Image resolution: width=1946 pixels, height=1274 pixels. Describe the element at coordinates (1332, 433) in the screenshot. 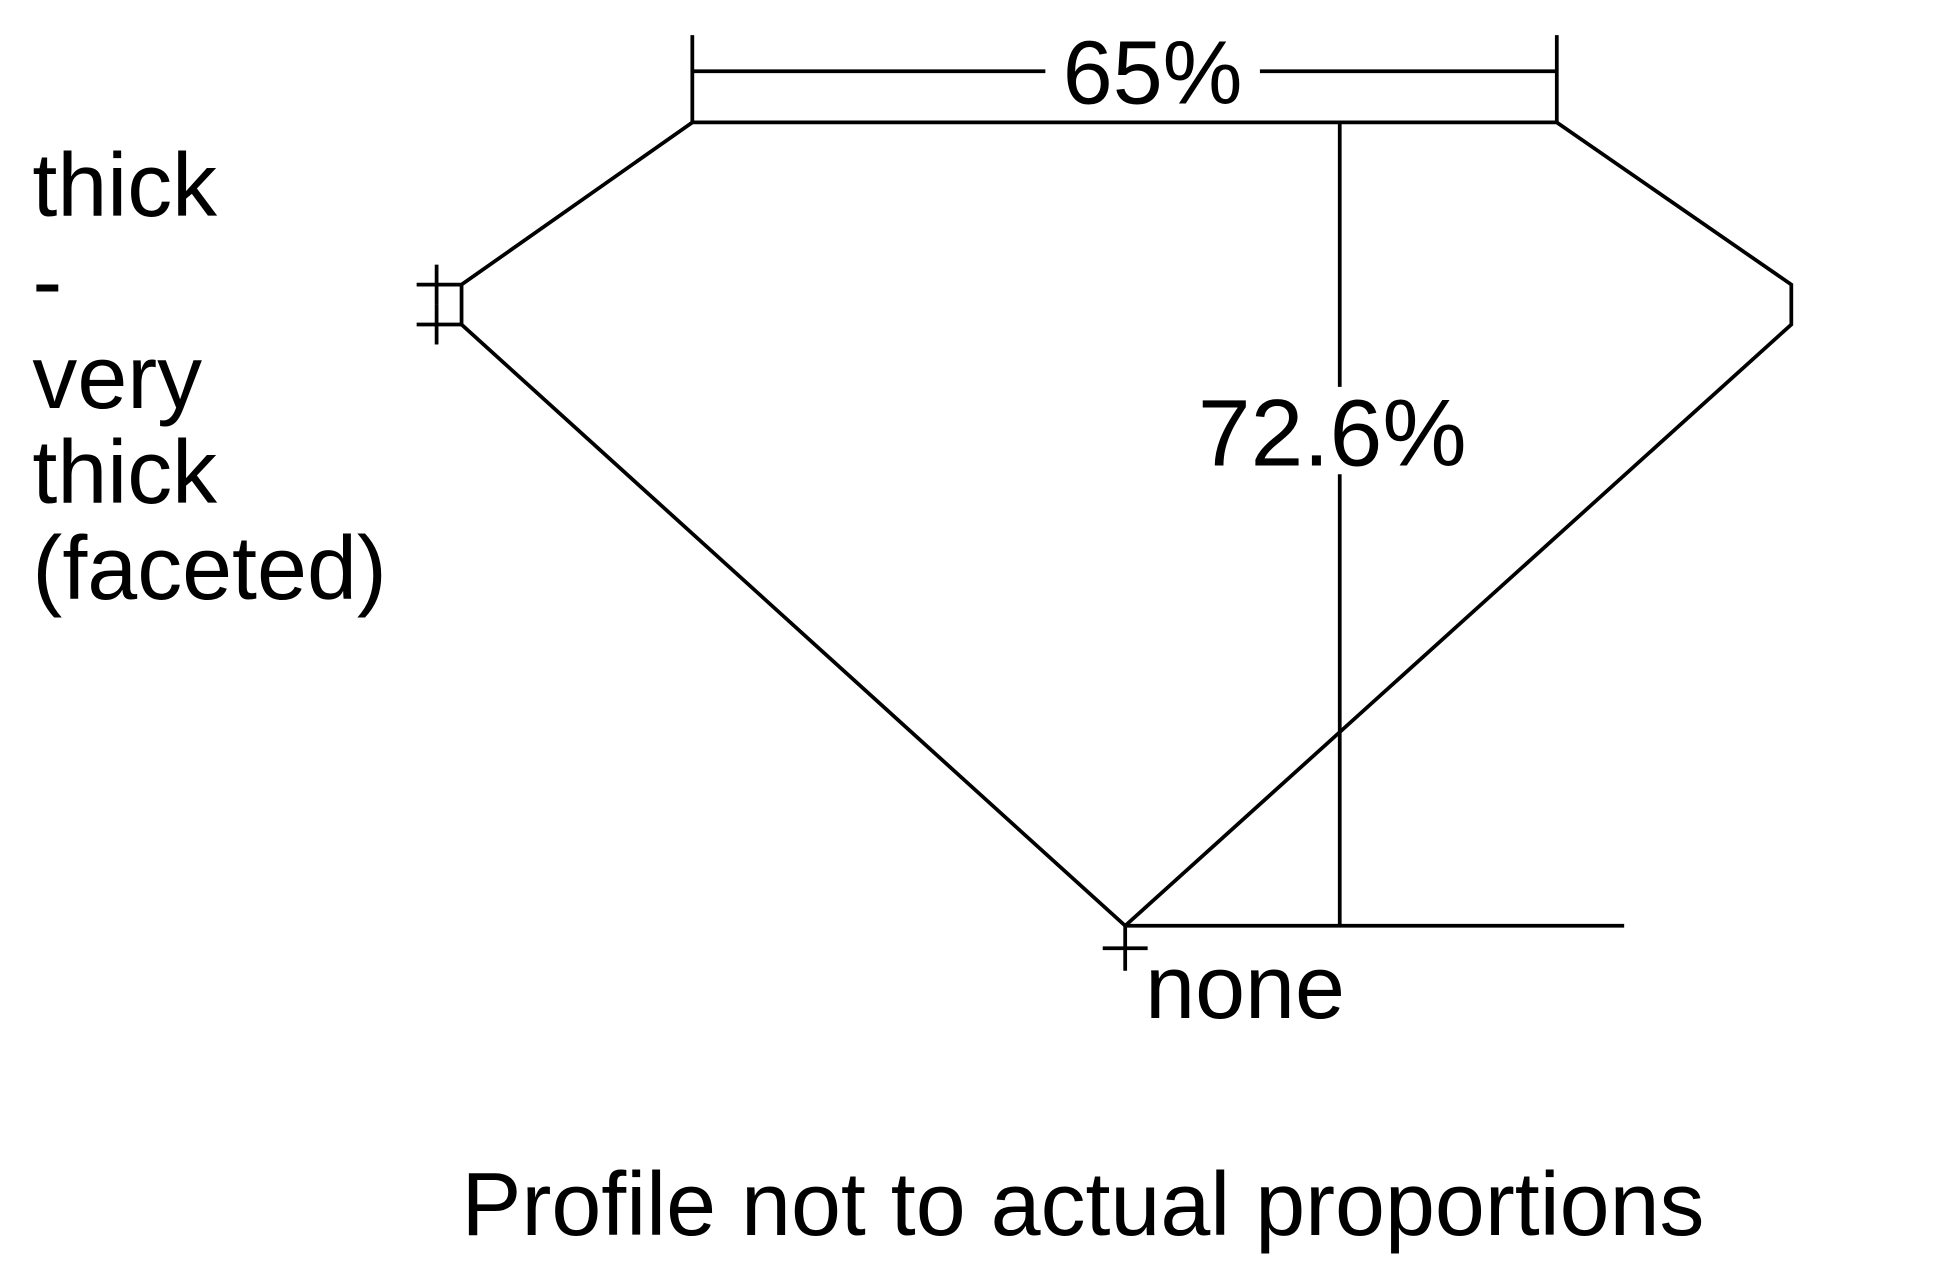

I see `depth-percent-label: 72.6%` at that location.